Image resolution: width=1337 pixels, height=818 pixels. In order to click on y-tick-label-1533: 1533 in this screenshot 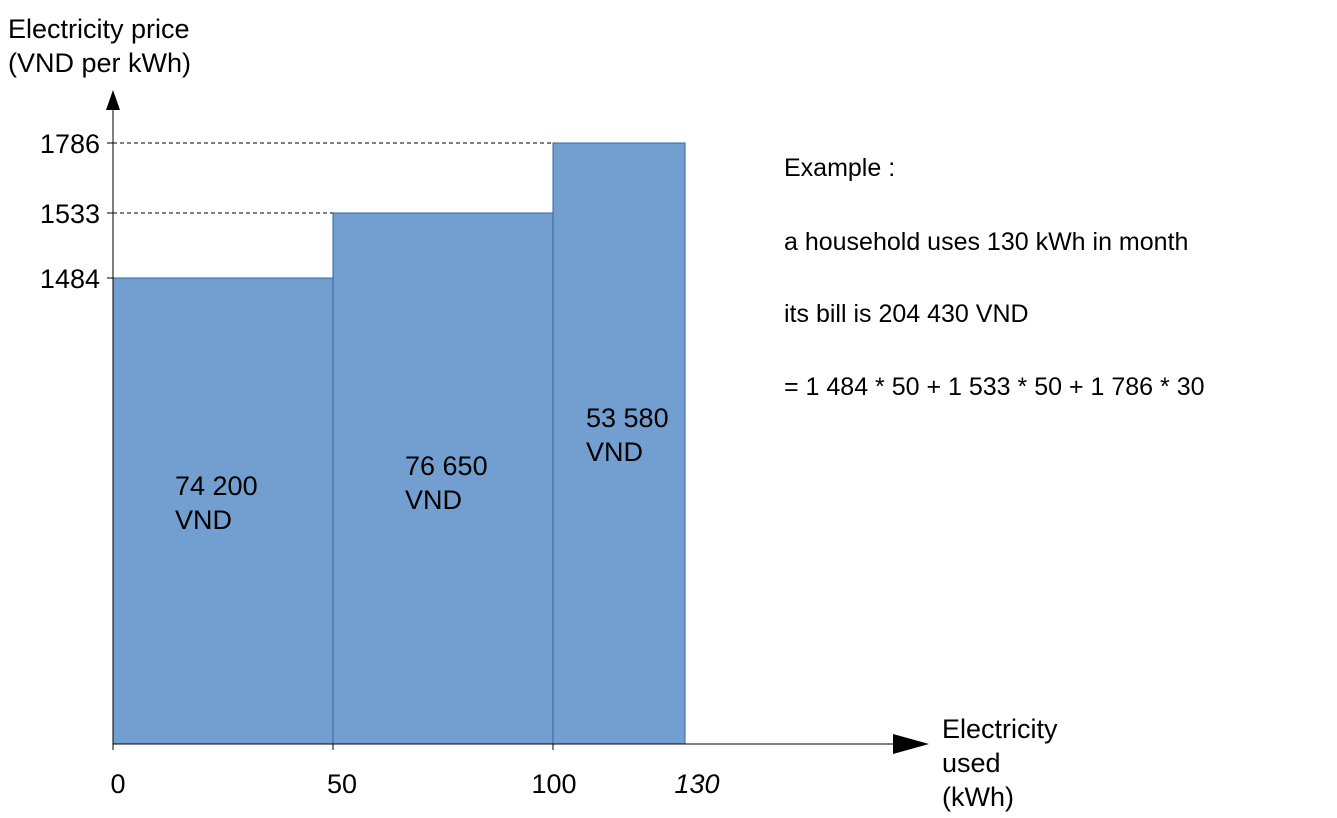, I will do `click(70, 214)`.